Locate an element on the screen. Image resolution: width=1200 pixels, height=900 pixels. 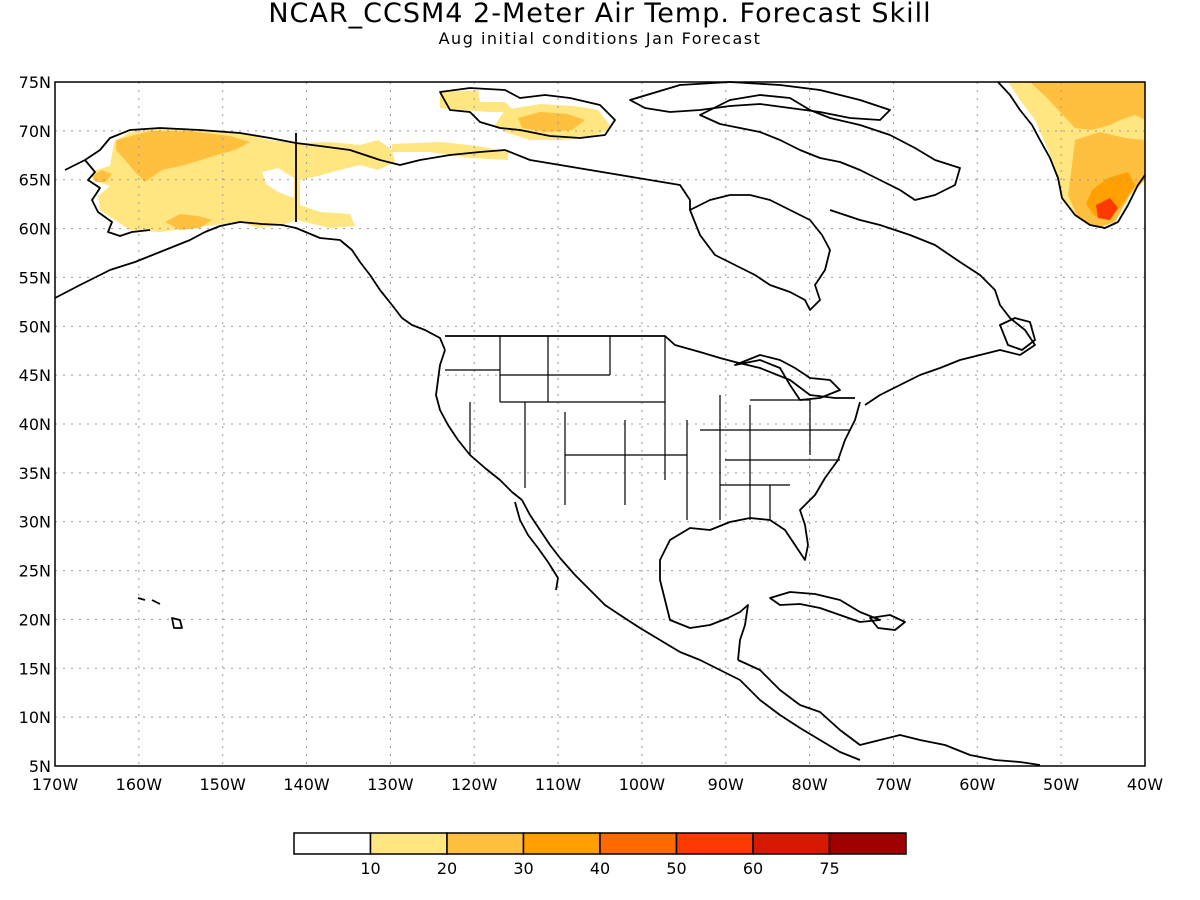
latitude-label: 15N is located at coordinates (35, 668).